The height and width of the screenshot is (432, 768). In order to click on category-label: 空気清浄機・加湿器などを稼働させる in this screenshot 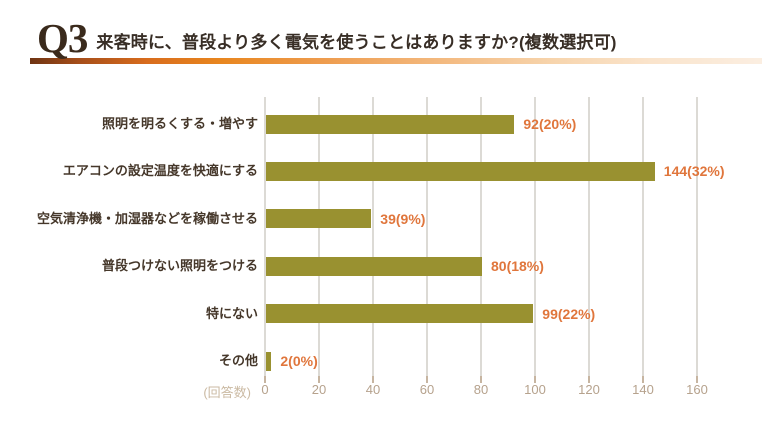, I will do `click(147, 218)`.